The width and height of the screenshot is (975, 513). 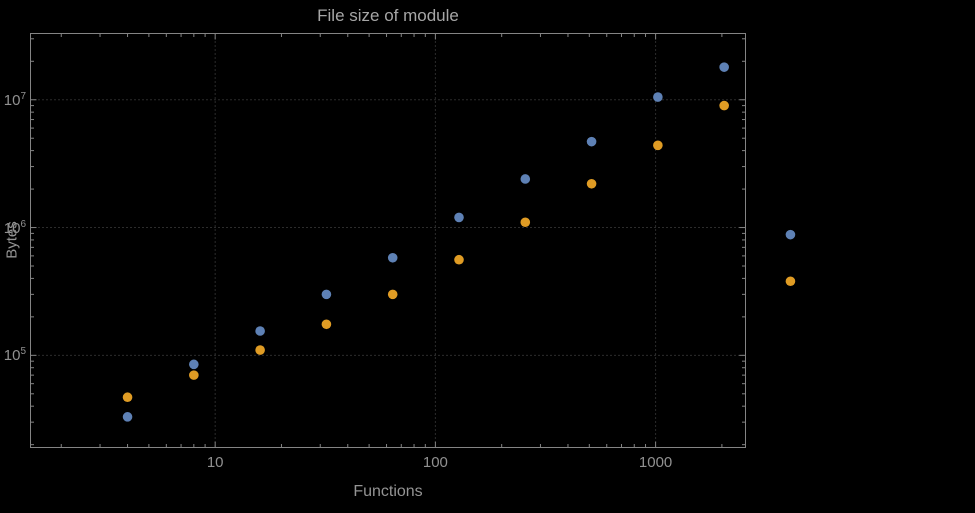 What do you see at coordinates (12, 240) in the screenshot?
I see `y-axis-label: Bytes` at bounding box center [12, 240].